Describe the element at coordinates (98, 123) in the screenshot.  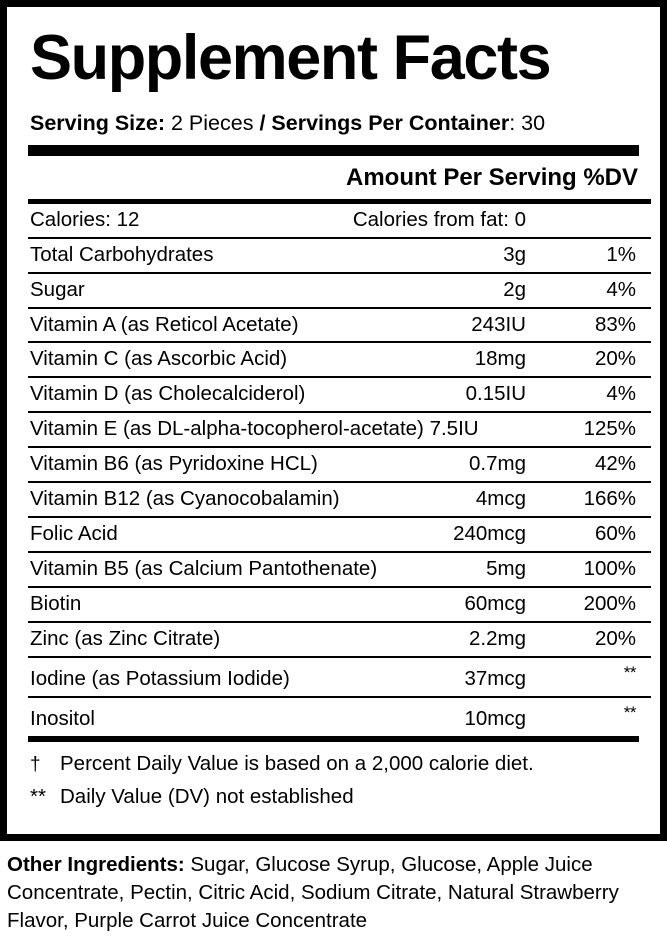
I see `serving-size-label: Serving Size:` at that location.